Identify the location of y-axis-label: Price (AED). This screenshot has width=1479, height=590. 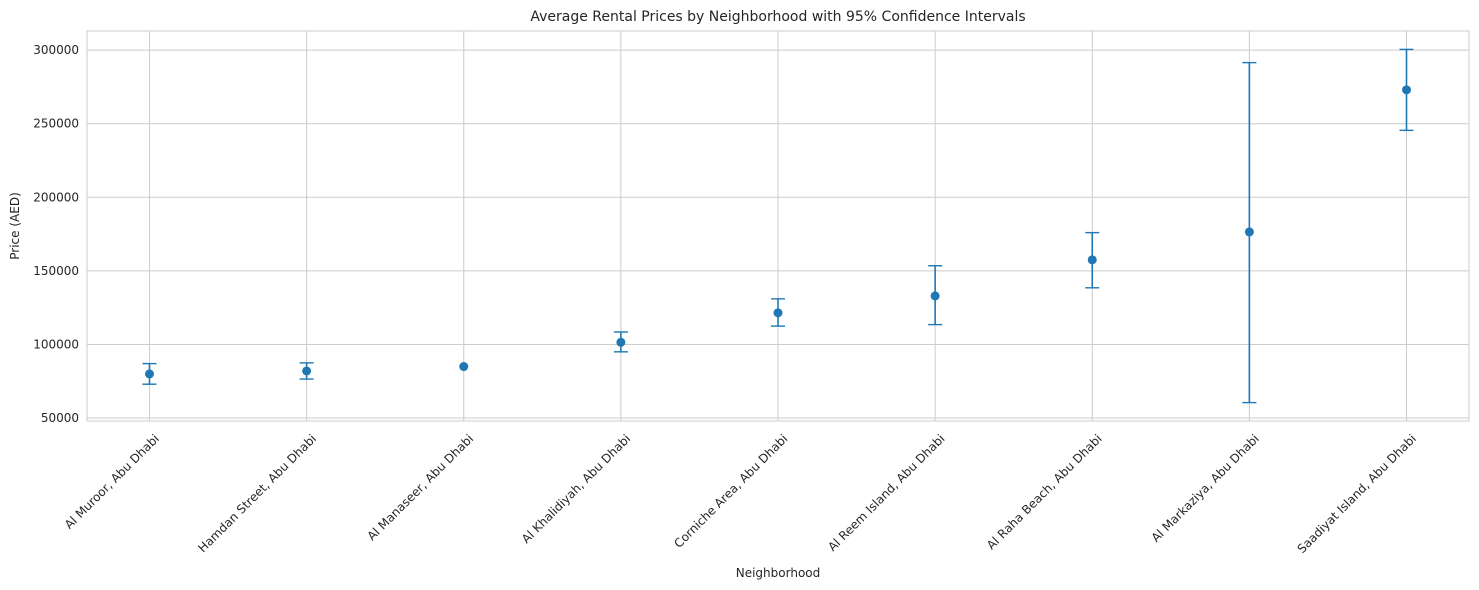
(15, 225).